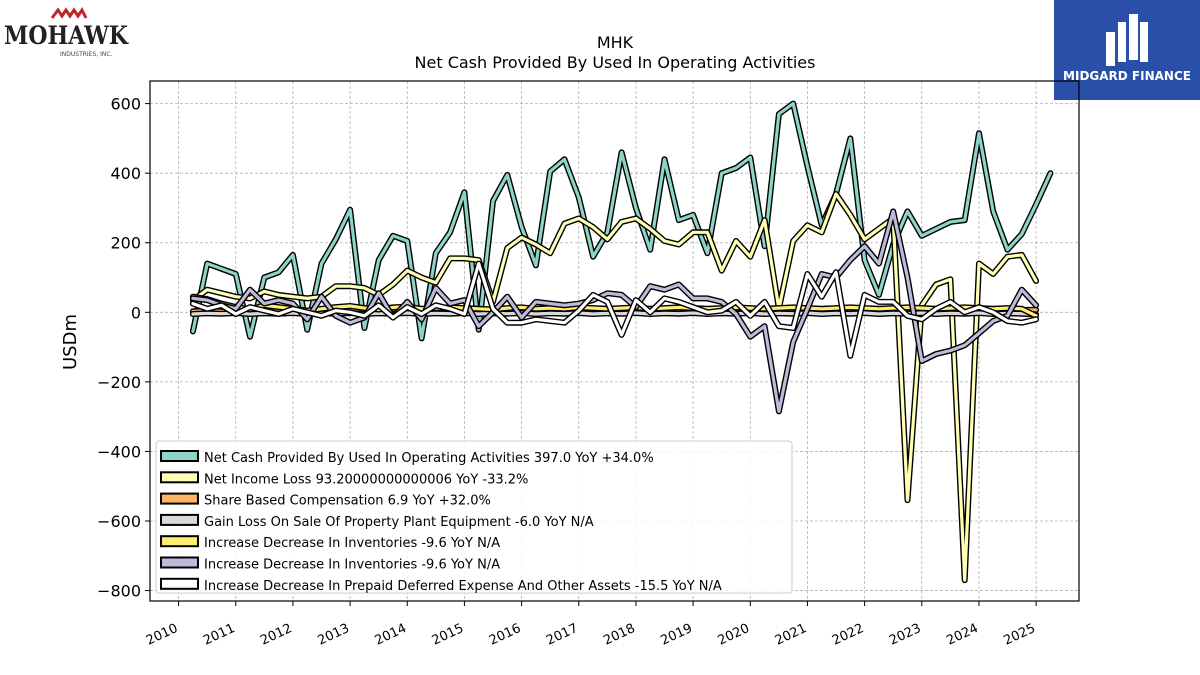 This screenshot has width=1200, height=675. What do you see at coordinates (125, 243) in the screenshot?
I see `y-tick-label: 200` at bounding box center [125, 243].